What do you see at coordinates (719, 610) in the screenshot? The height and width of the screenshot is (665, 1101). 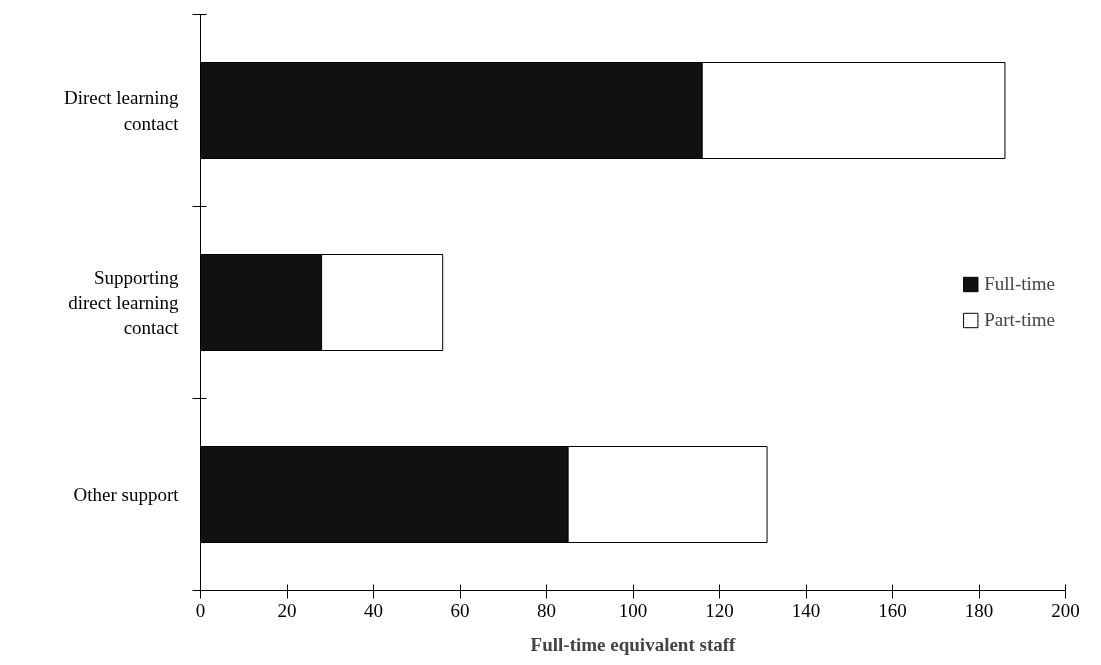 I see `x-tick-label: 120` at bounding box center [719, 610].